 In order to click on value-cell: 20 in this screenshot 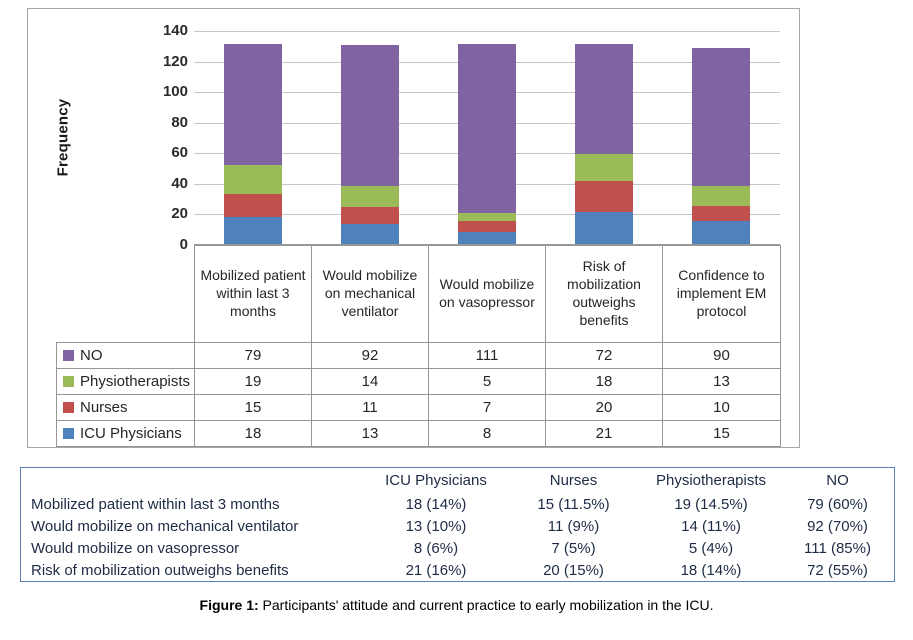, I will do `click(604, 407)`.